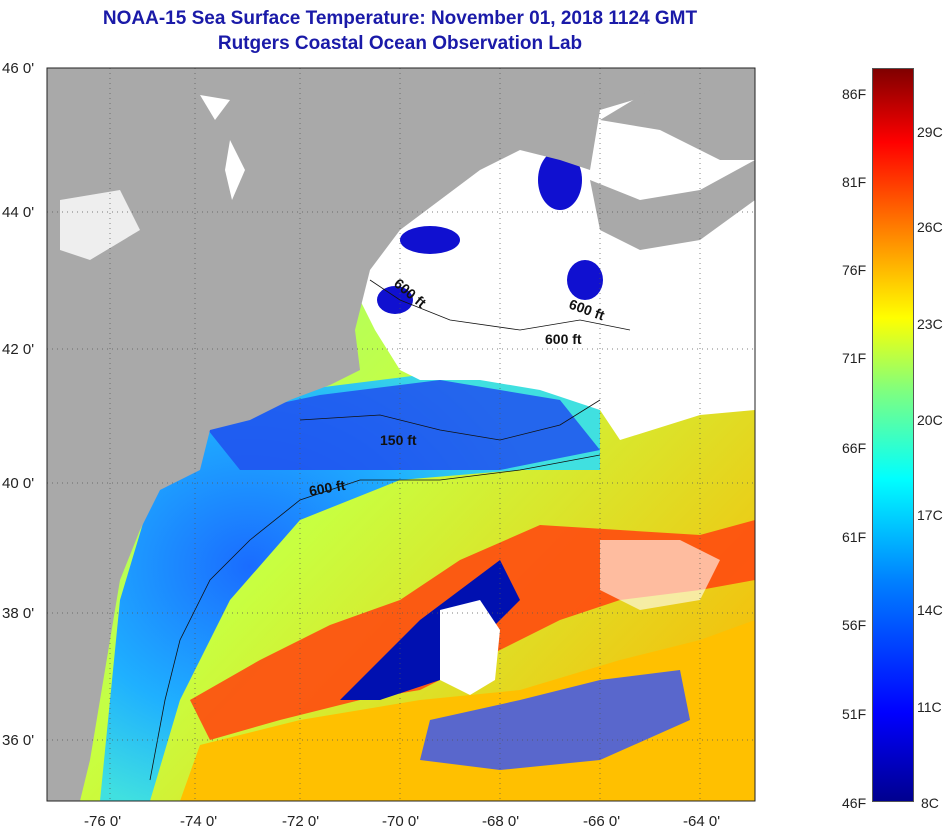 The height and width of the screenshot is (832, 944). I want to click on warm-water, so click(467, 710).